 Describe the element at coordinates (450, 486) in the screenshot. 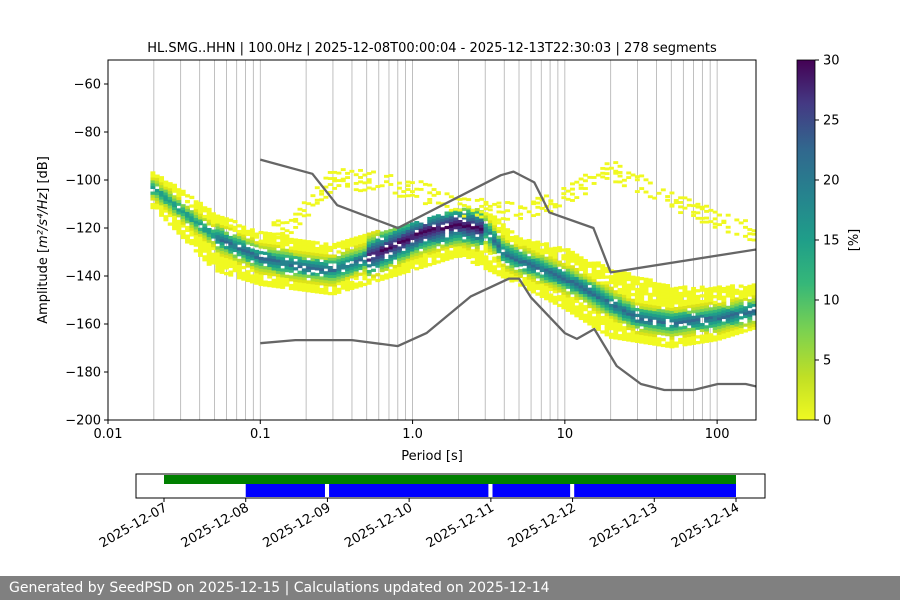

I see `timeline-bars` at that location.